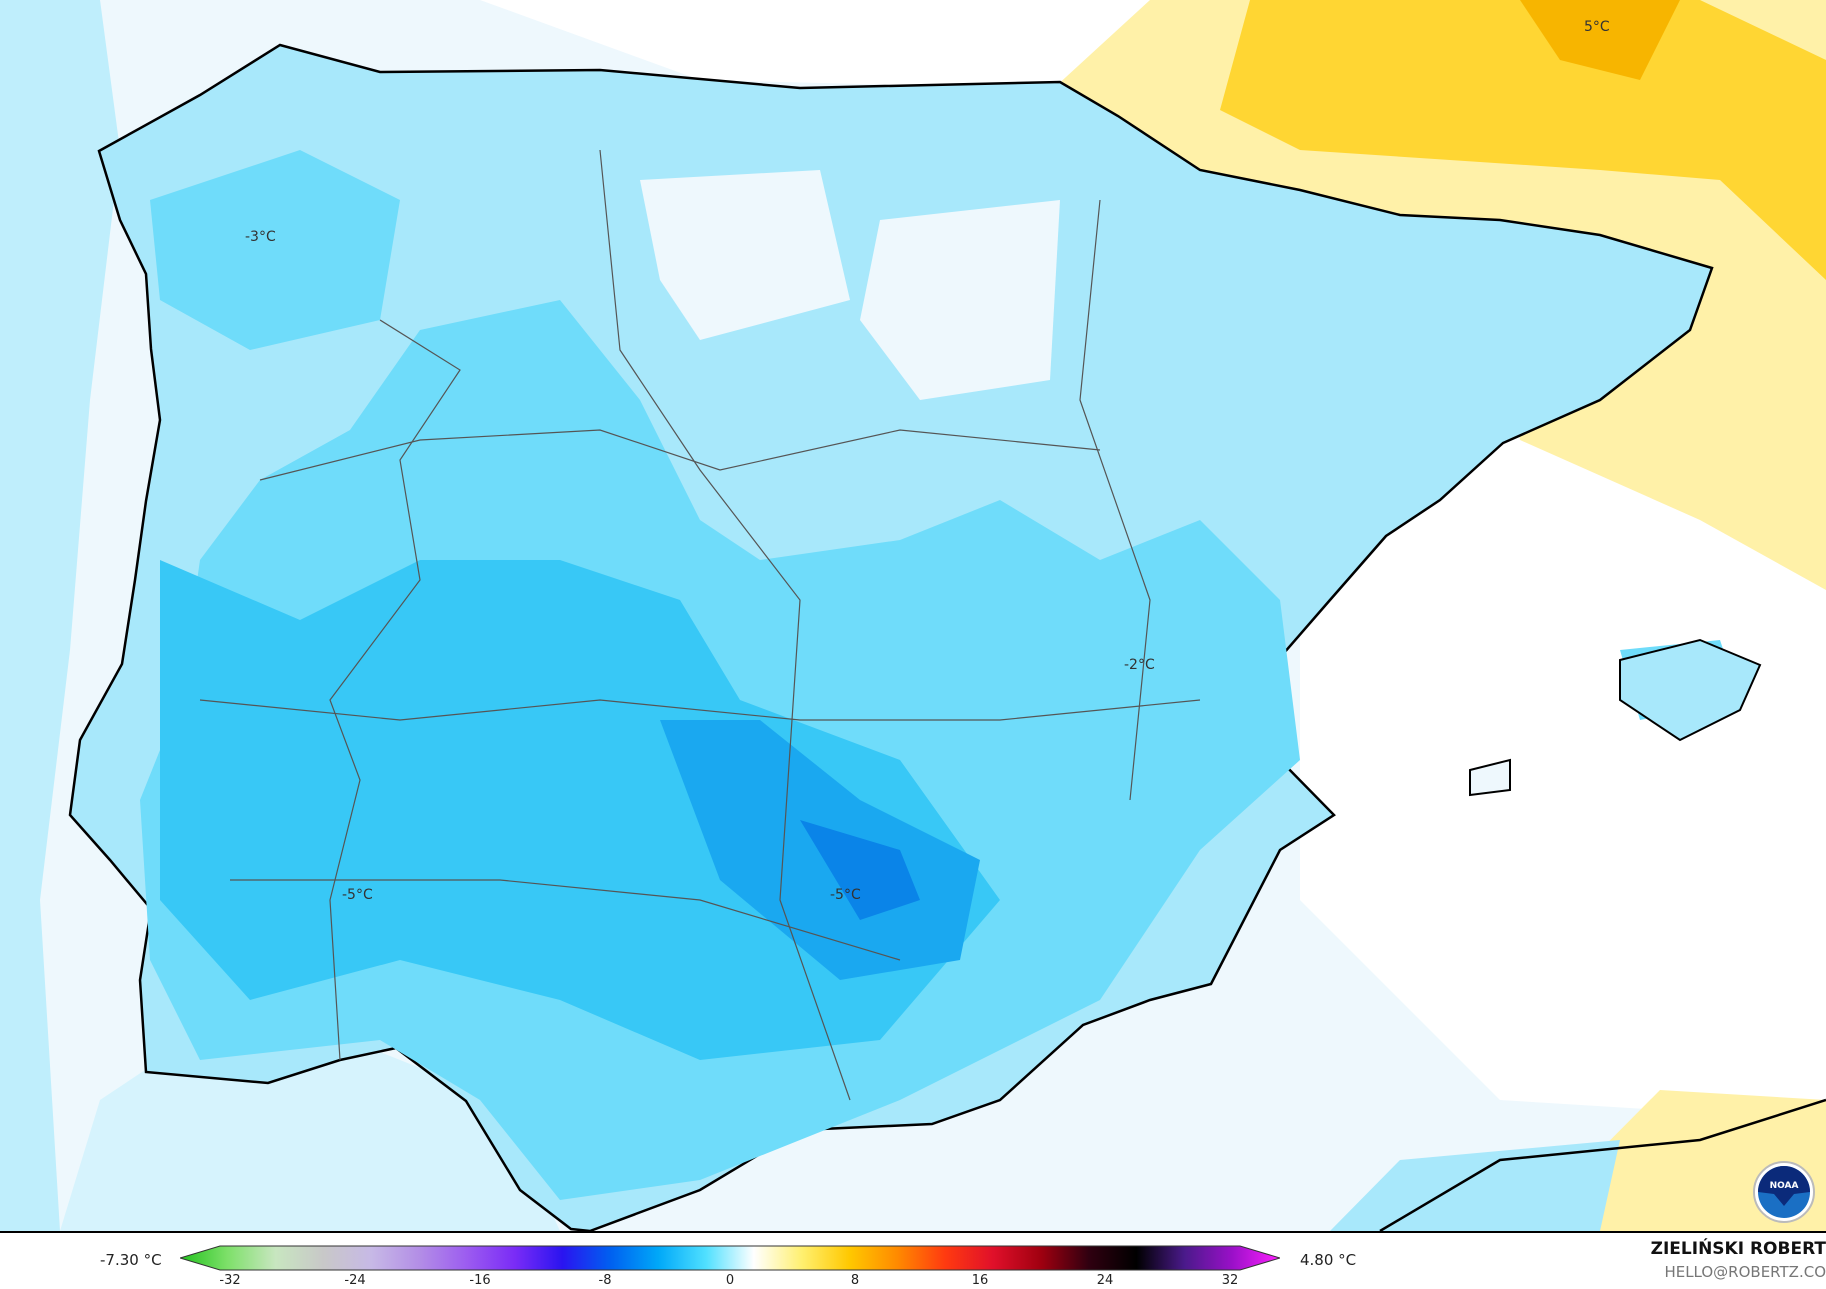  I want to click on author-name: ZIELIŃSKI ROBERT, so click(1738, 1249).